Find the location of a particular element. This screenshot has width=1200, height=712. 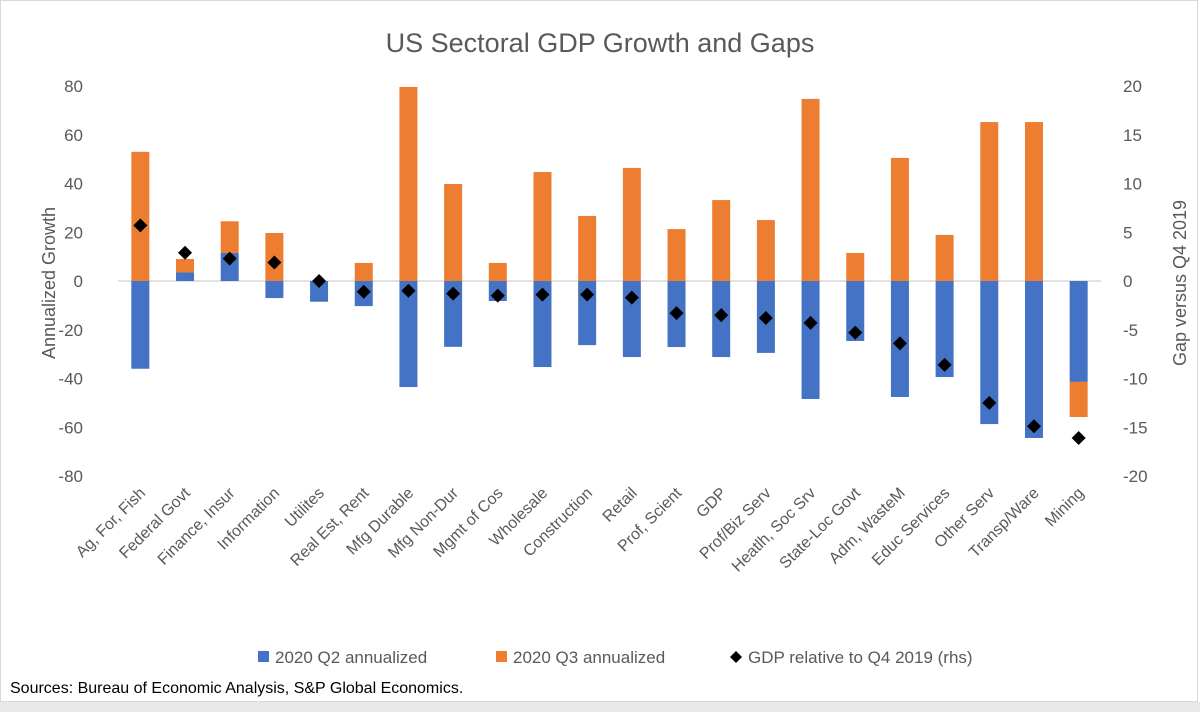

y-tick-label: 20 is located at coordinates (73, 232).